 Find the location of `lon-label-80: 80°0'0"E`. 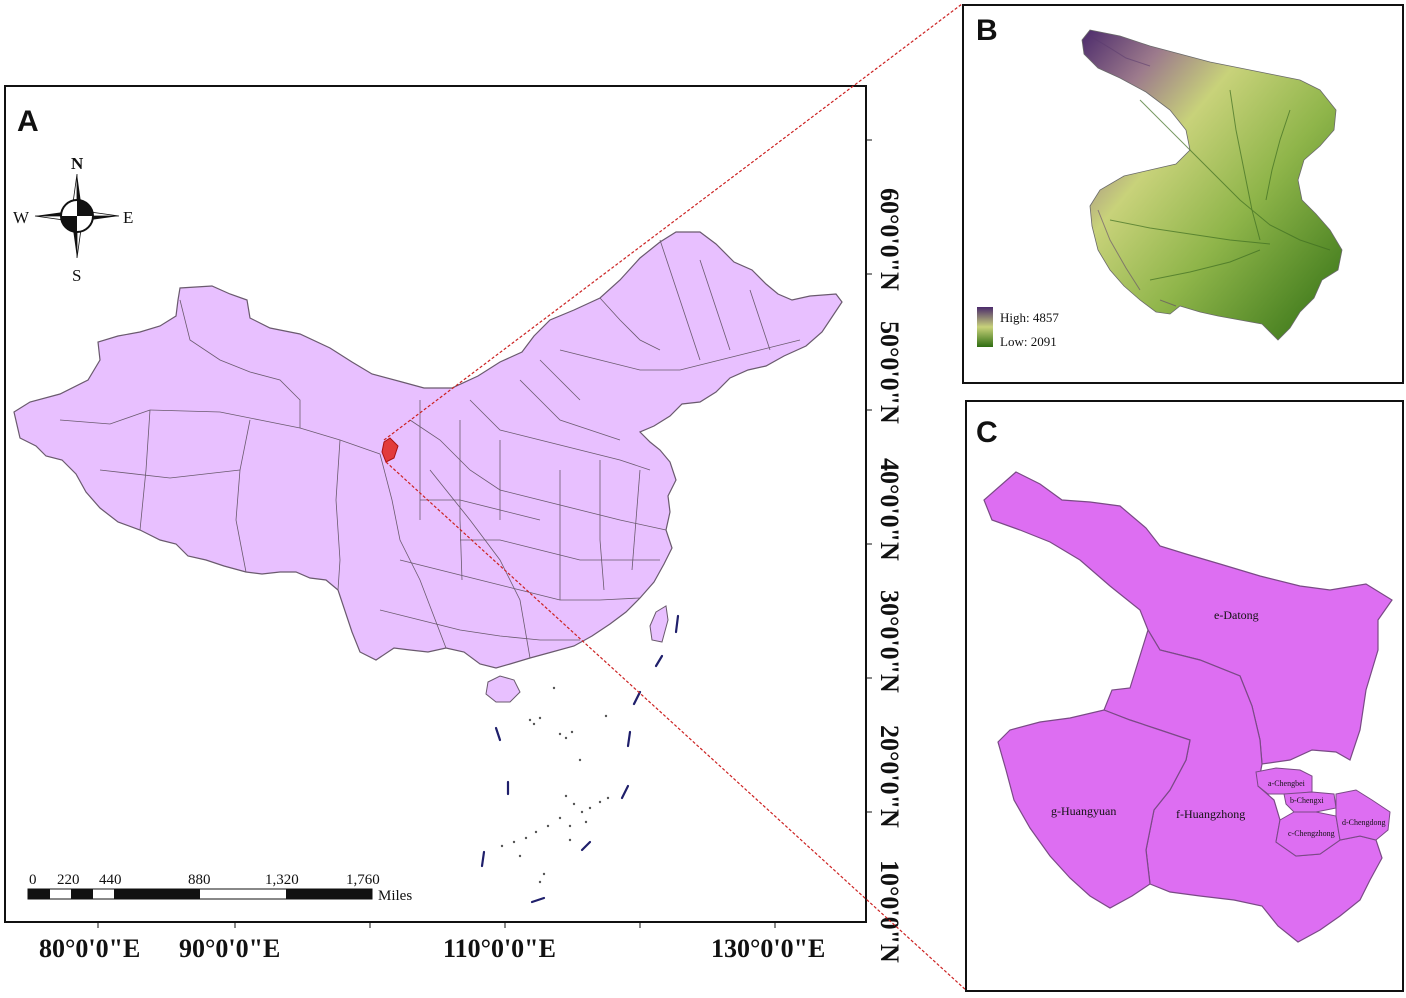

lon-label-80: 80°0'0"E is located at coordinates (89, 948).